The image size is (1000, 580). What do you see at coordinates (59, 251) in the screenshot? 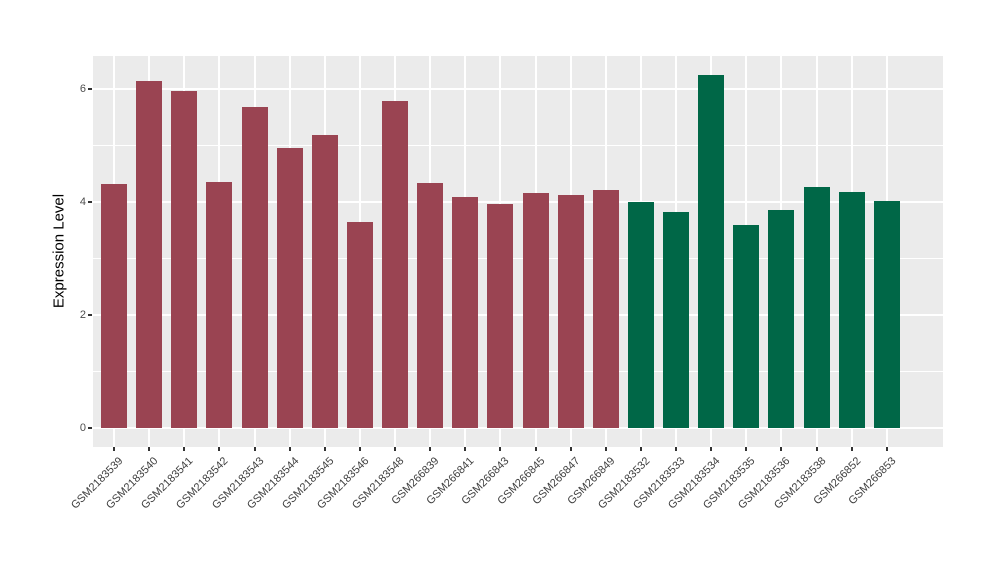
I see `y-axis-title: Expression Level` at bounding box center [59, 251].